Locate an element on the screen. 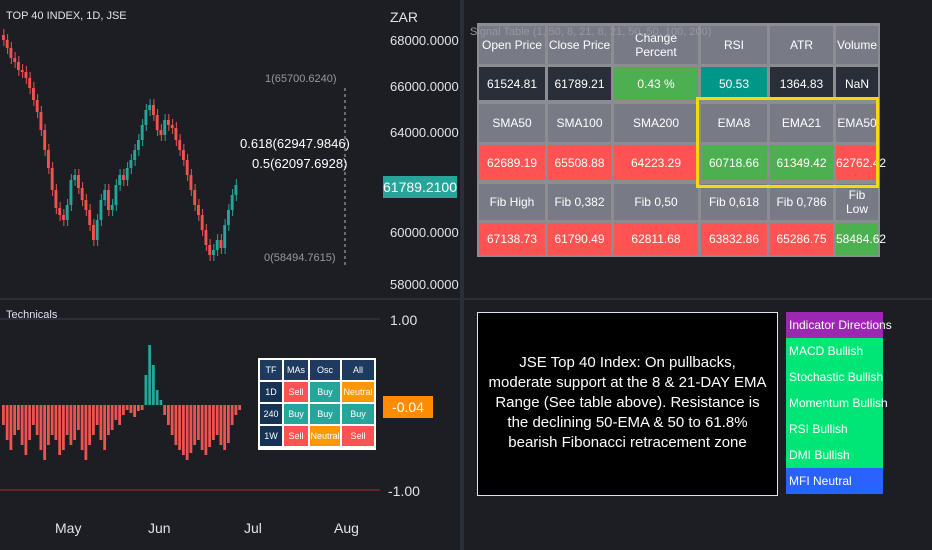  signal-cell-text: 62811.68 is located at coordinates (656, 239).